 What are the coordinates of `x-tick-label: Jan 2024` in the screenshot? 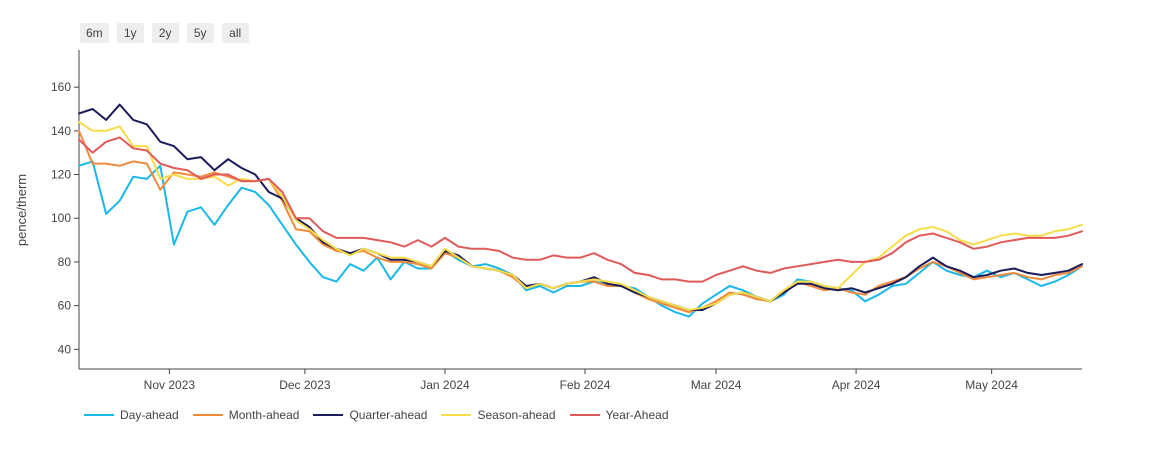 It's located at (445, 385).